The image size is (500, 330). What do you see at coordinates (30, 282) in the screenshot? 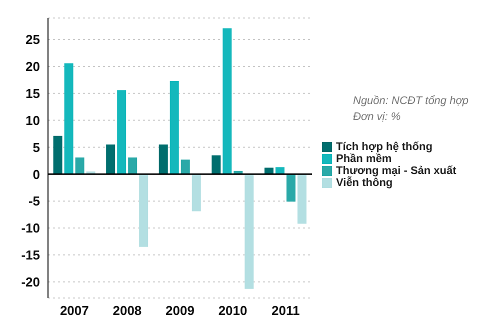
I see `y-tick-label: -20` at bounding box center [30, 282].